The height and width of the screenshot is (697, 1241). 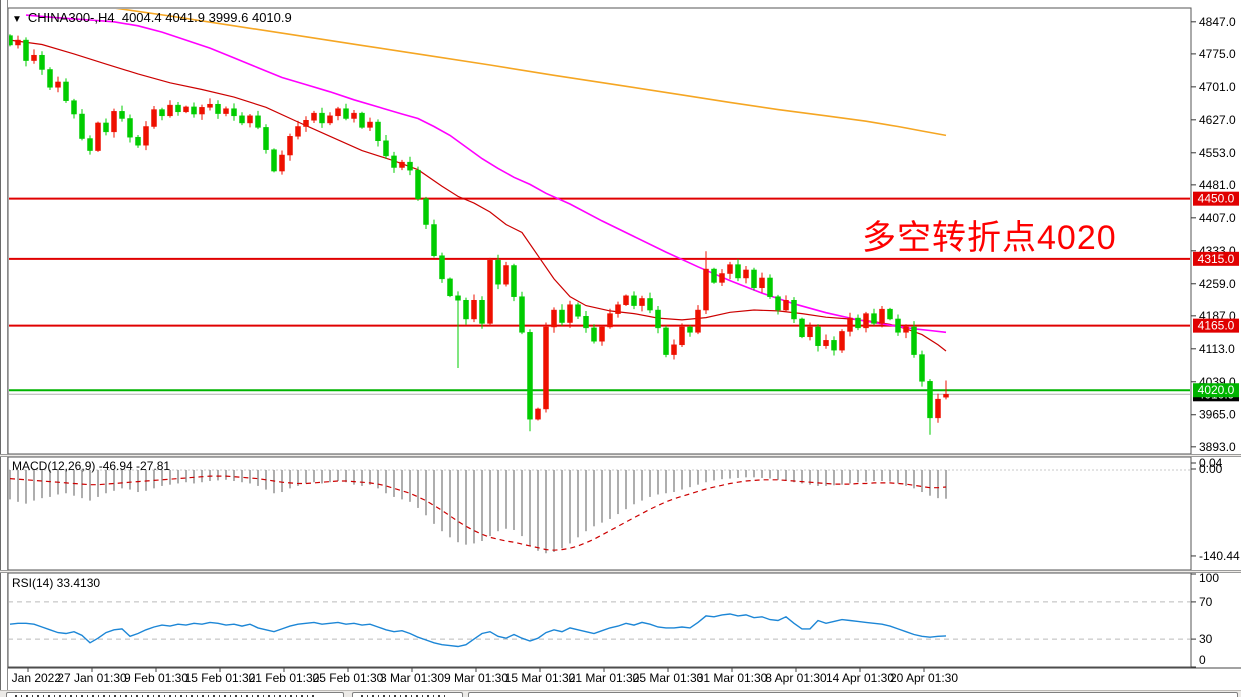 I want to click on rsi-axis-label: 0, so click(x=1202, y=660).